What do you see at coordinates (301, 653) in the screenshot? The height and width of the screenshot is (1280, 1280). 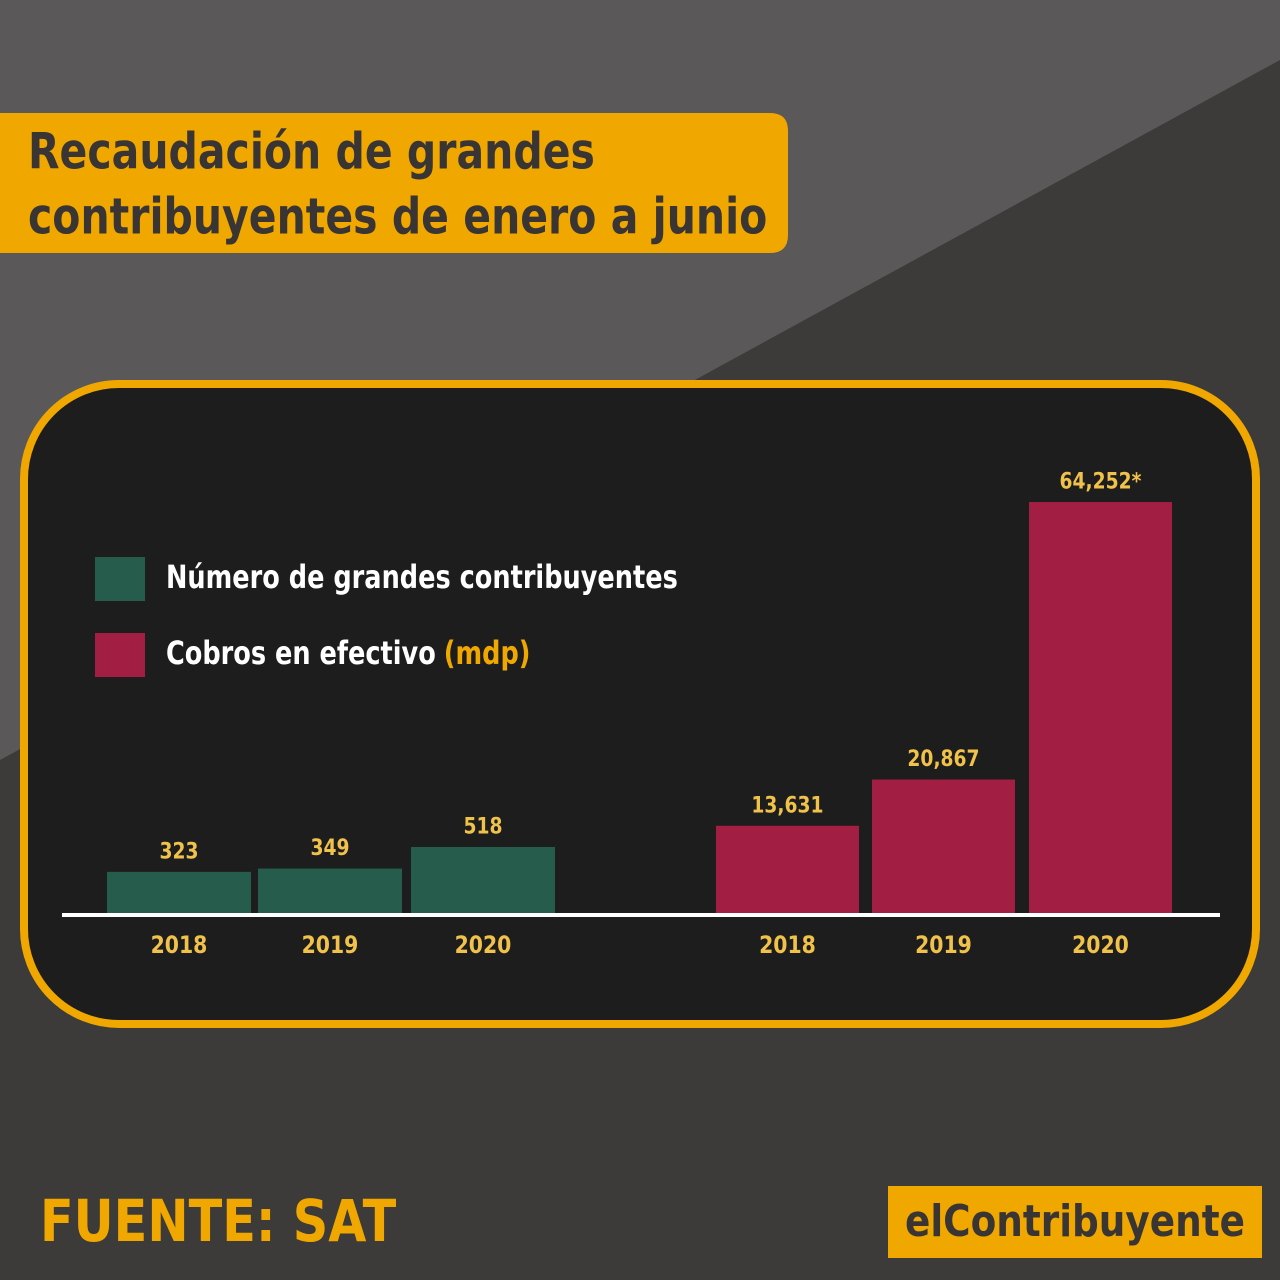 I see `legend-name: Cobros en efectivo` at bounding box center [301, 653].